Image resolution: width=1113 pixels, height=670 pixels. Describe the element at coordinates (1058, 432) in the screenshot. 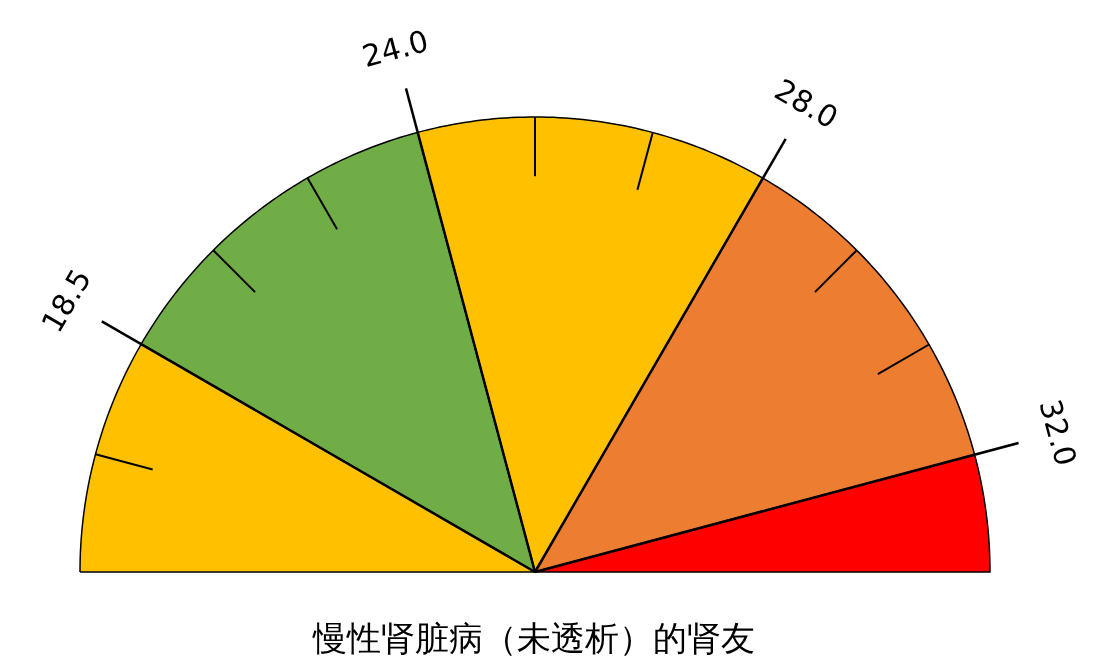

I see `text: 32.0` at that location.